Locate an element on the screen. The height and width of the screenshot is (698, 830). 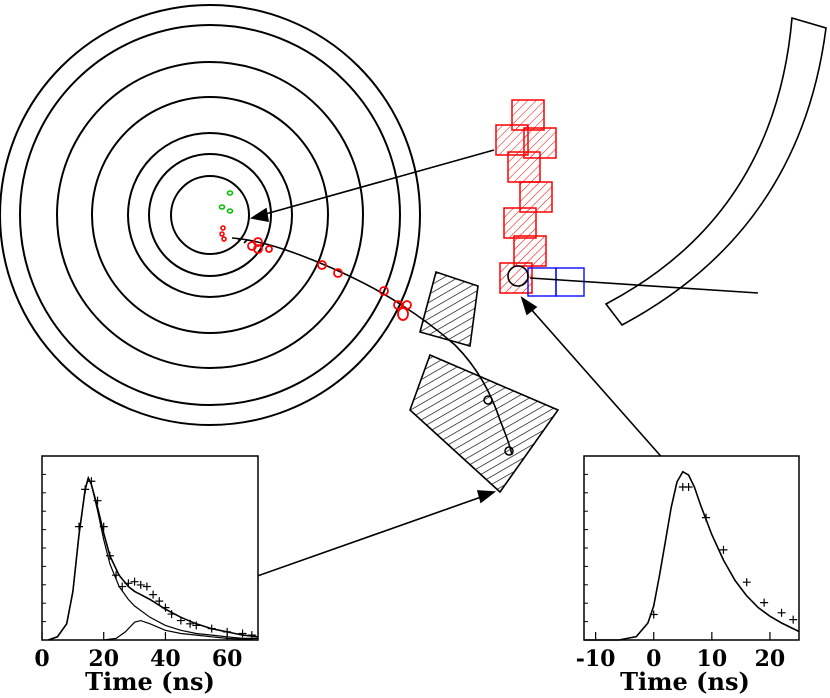
hadron-calorimeter-module is located at coordinates (484, 423).